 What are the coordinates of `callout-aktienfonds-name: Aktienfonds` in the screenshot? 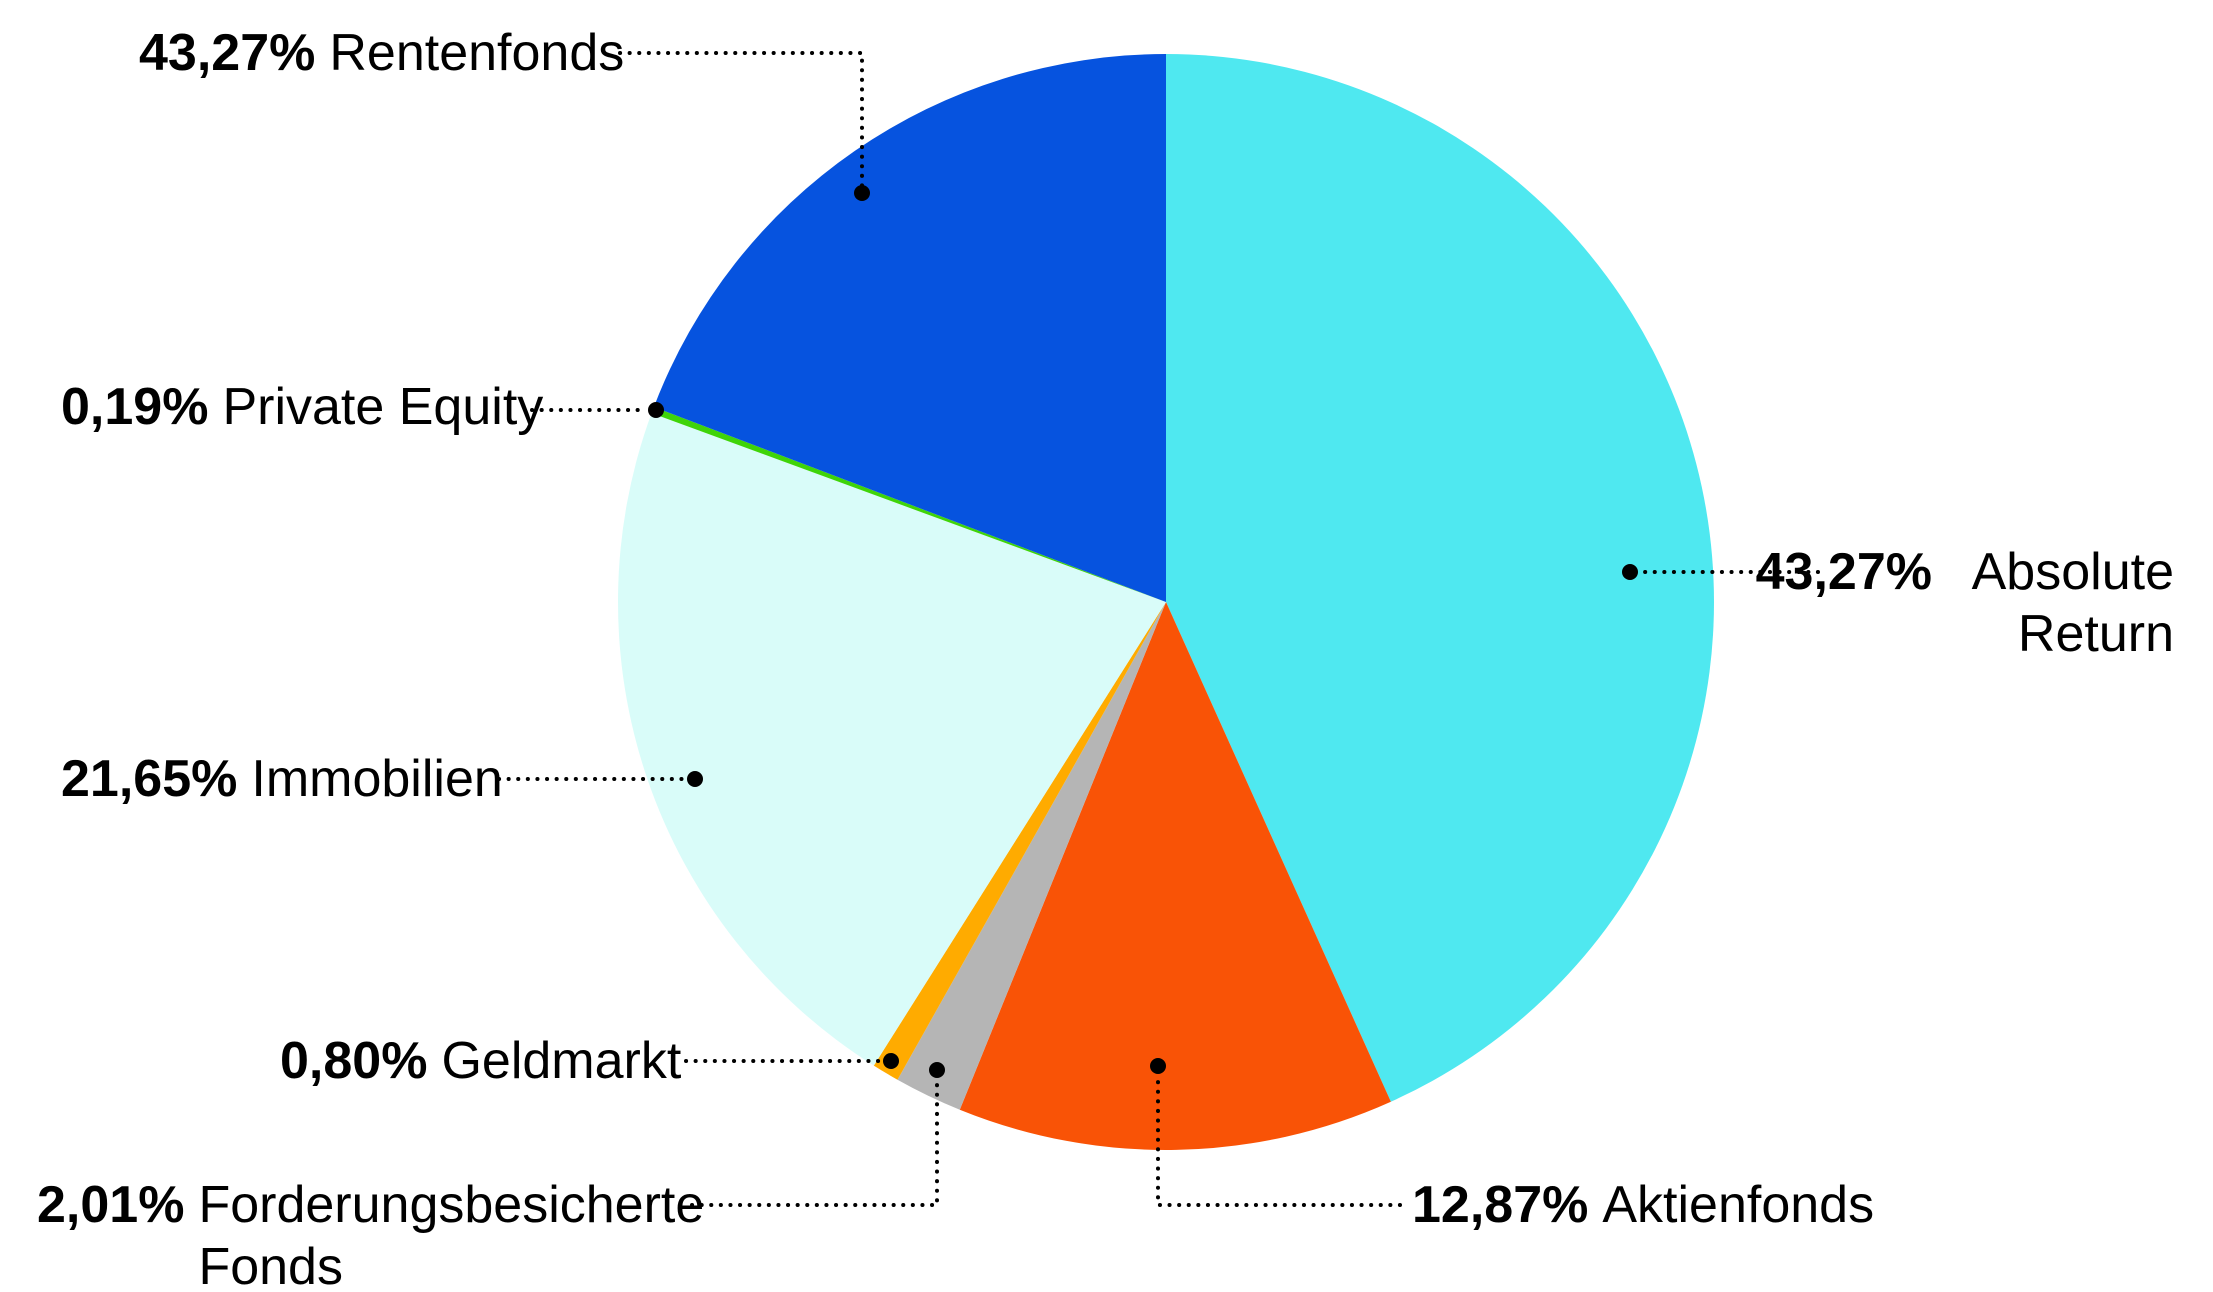 It's located at (1738, 1205).